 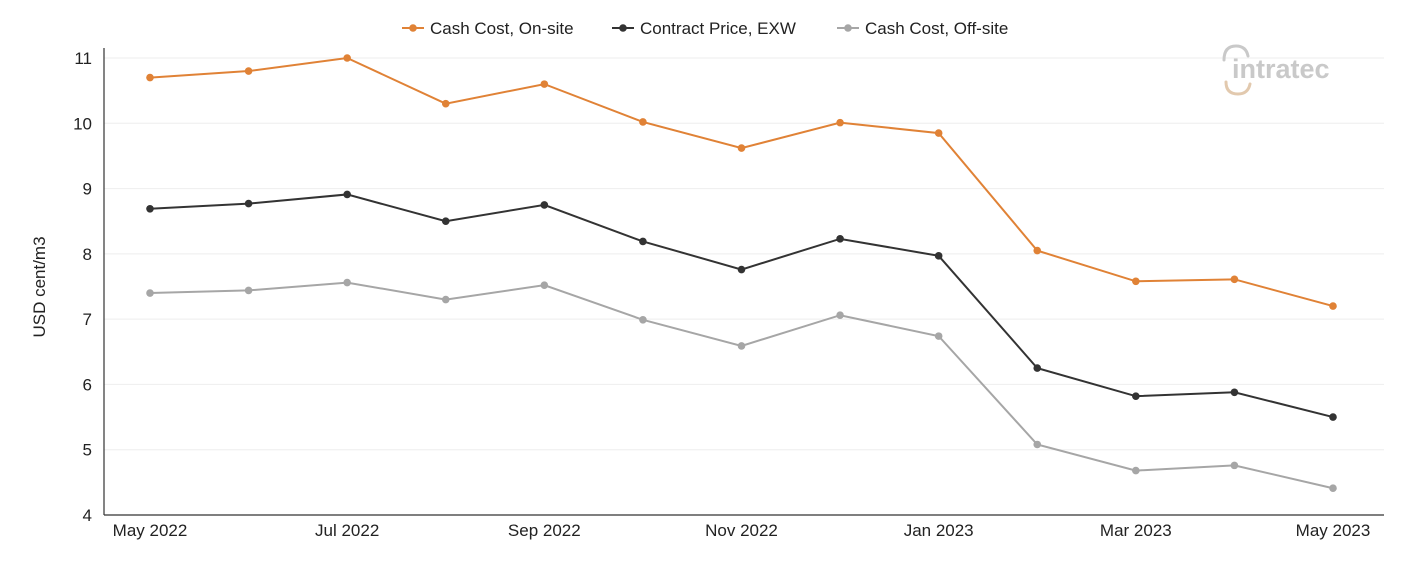 I want to click on y-tick-label: 6, so click(x=87, y=384).